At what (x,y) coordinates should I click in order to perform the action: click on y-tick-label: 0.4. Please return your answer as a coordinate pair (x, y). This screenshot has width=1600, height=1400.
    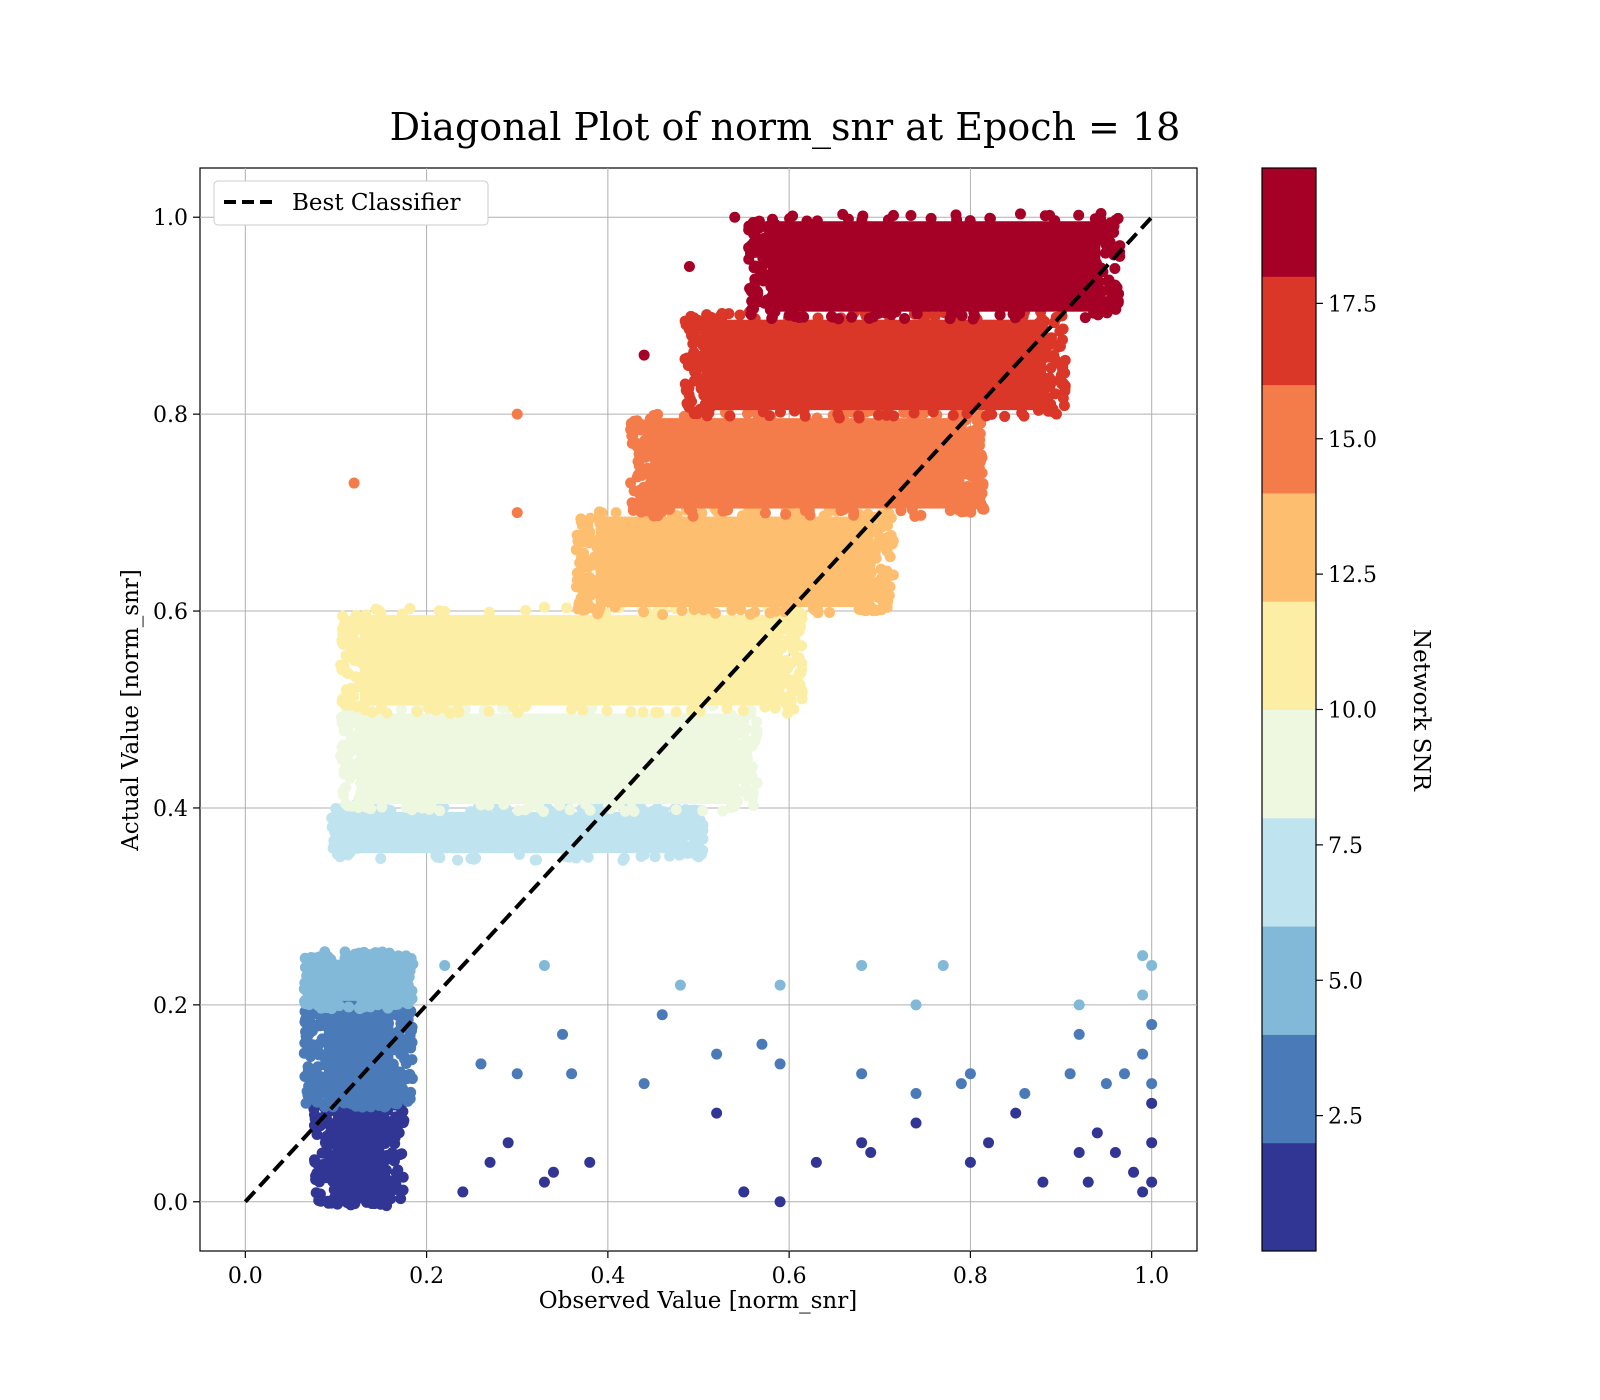
    Looking at the image, I should click on (170, 809).